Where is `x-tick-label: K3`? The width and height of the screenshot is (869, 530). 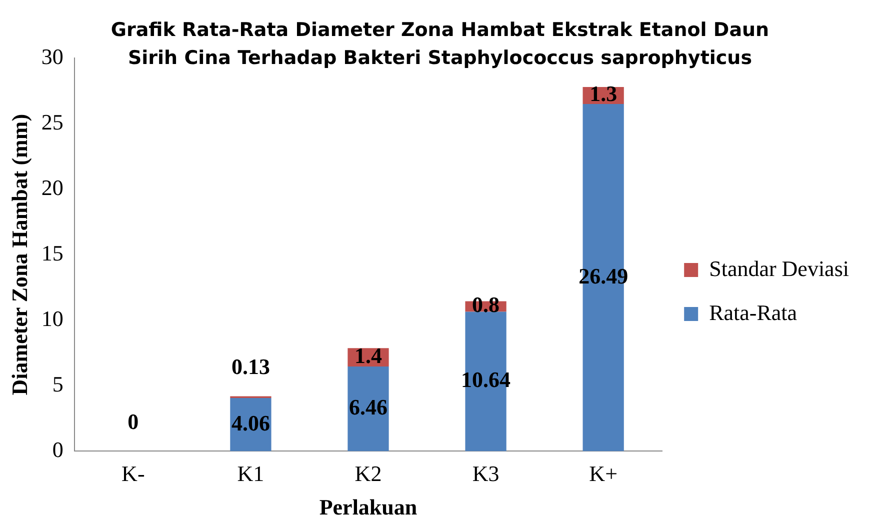 x-tick-label: K3 is located at coordinates (486, 473).